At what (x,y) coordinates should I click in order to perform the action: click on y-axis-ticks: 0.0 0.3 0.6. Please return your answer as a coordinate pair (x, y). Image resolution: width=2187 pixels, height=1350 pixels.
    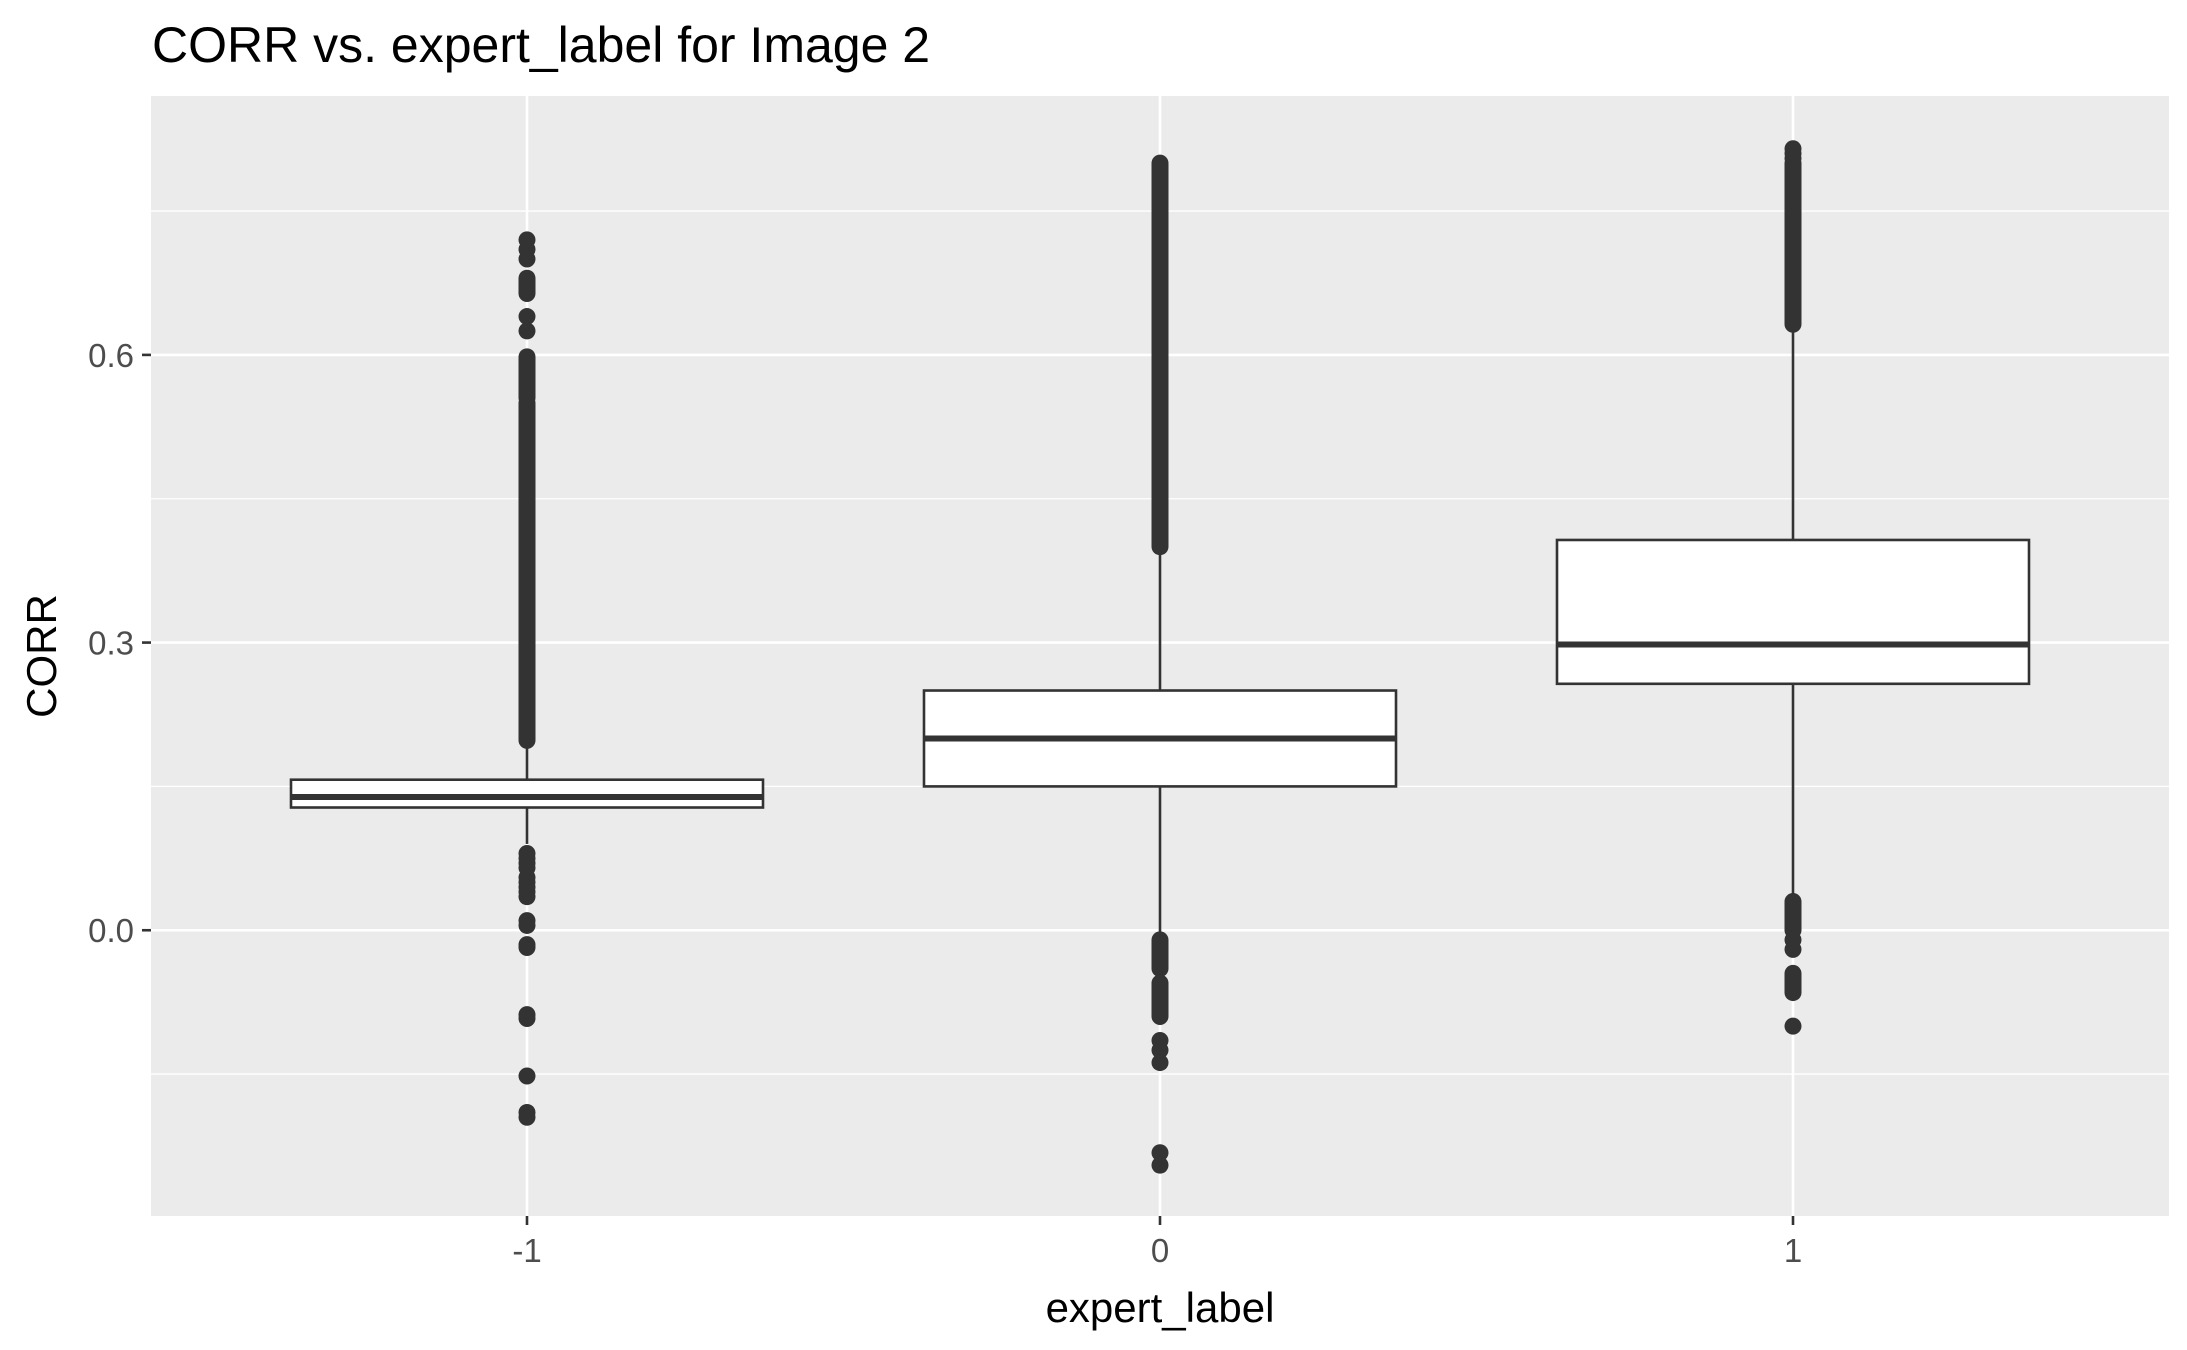
    Looking at the image, I should click on (119, 643).